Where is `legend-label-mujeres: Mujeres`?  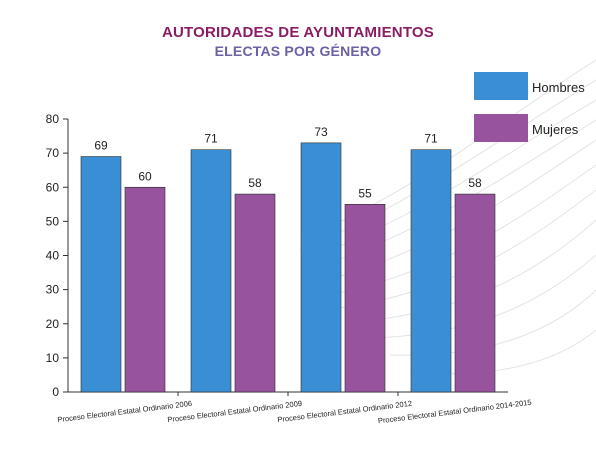 legend-label-mujeres: Mujeres is located at coordinates (555, 129).